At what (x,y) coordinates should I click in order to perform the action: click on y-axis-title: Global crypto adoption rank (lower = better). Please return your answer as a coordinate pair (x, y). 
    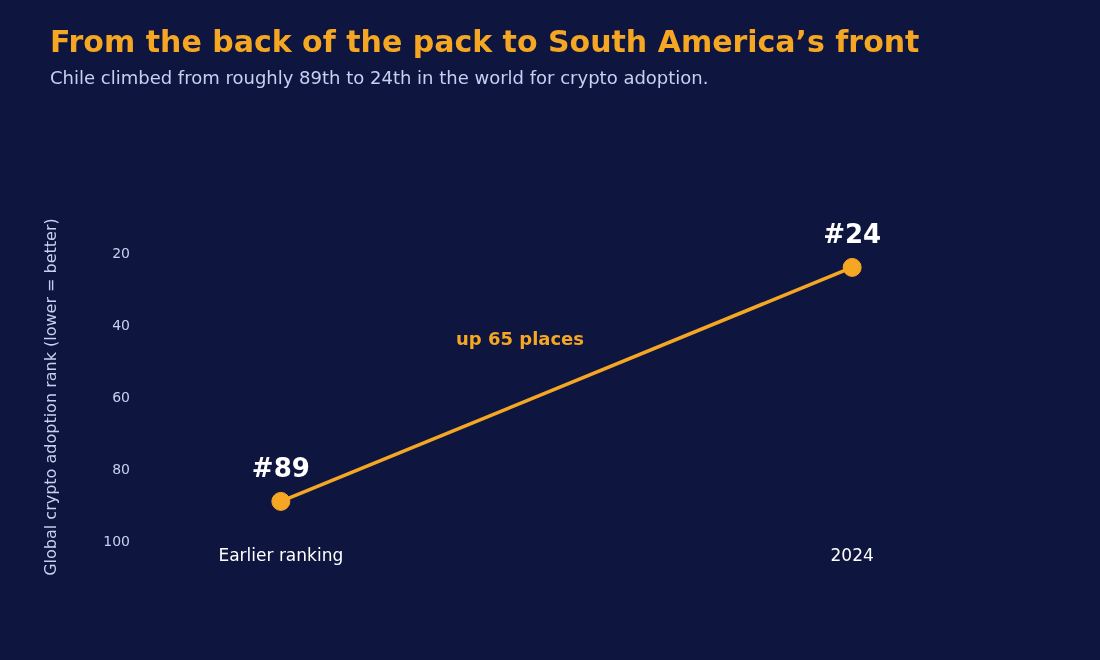
    Looking at the image, I should click on (50, 397).